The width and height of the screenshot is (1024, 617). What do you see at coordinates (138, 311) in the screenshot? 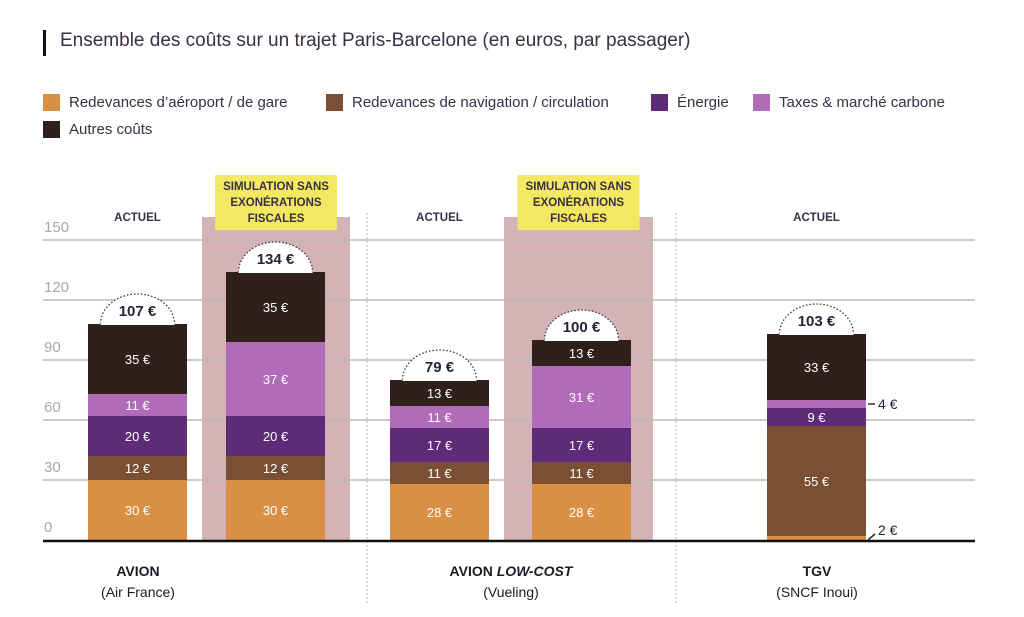
I see `total-label: 107 €` at bounding box center [138, 311].